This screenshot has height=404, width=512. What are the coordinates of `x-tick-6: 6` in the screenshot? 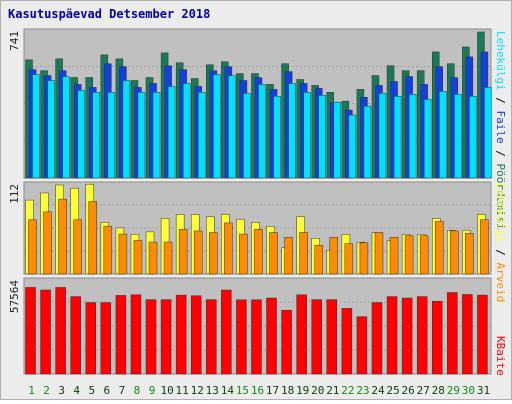 It's located at (107, 390).